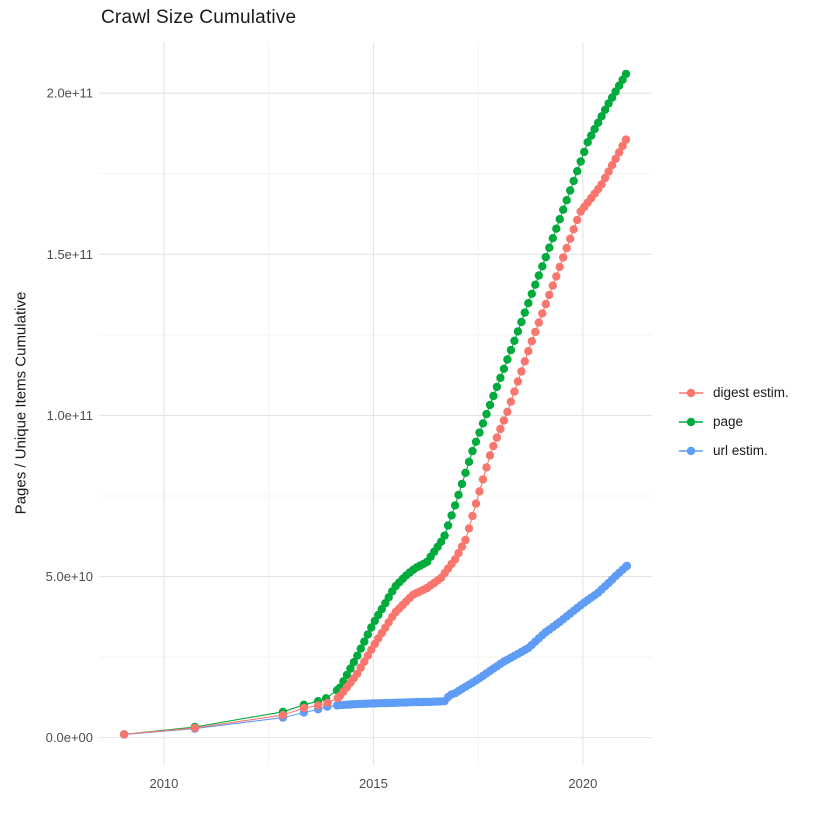 This screenshot has height=827, width=826. I want to click on legend-item: digest estim., so click(733, 392).